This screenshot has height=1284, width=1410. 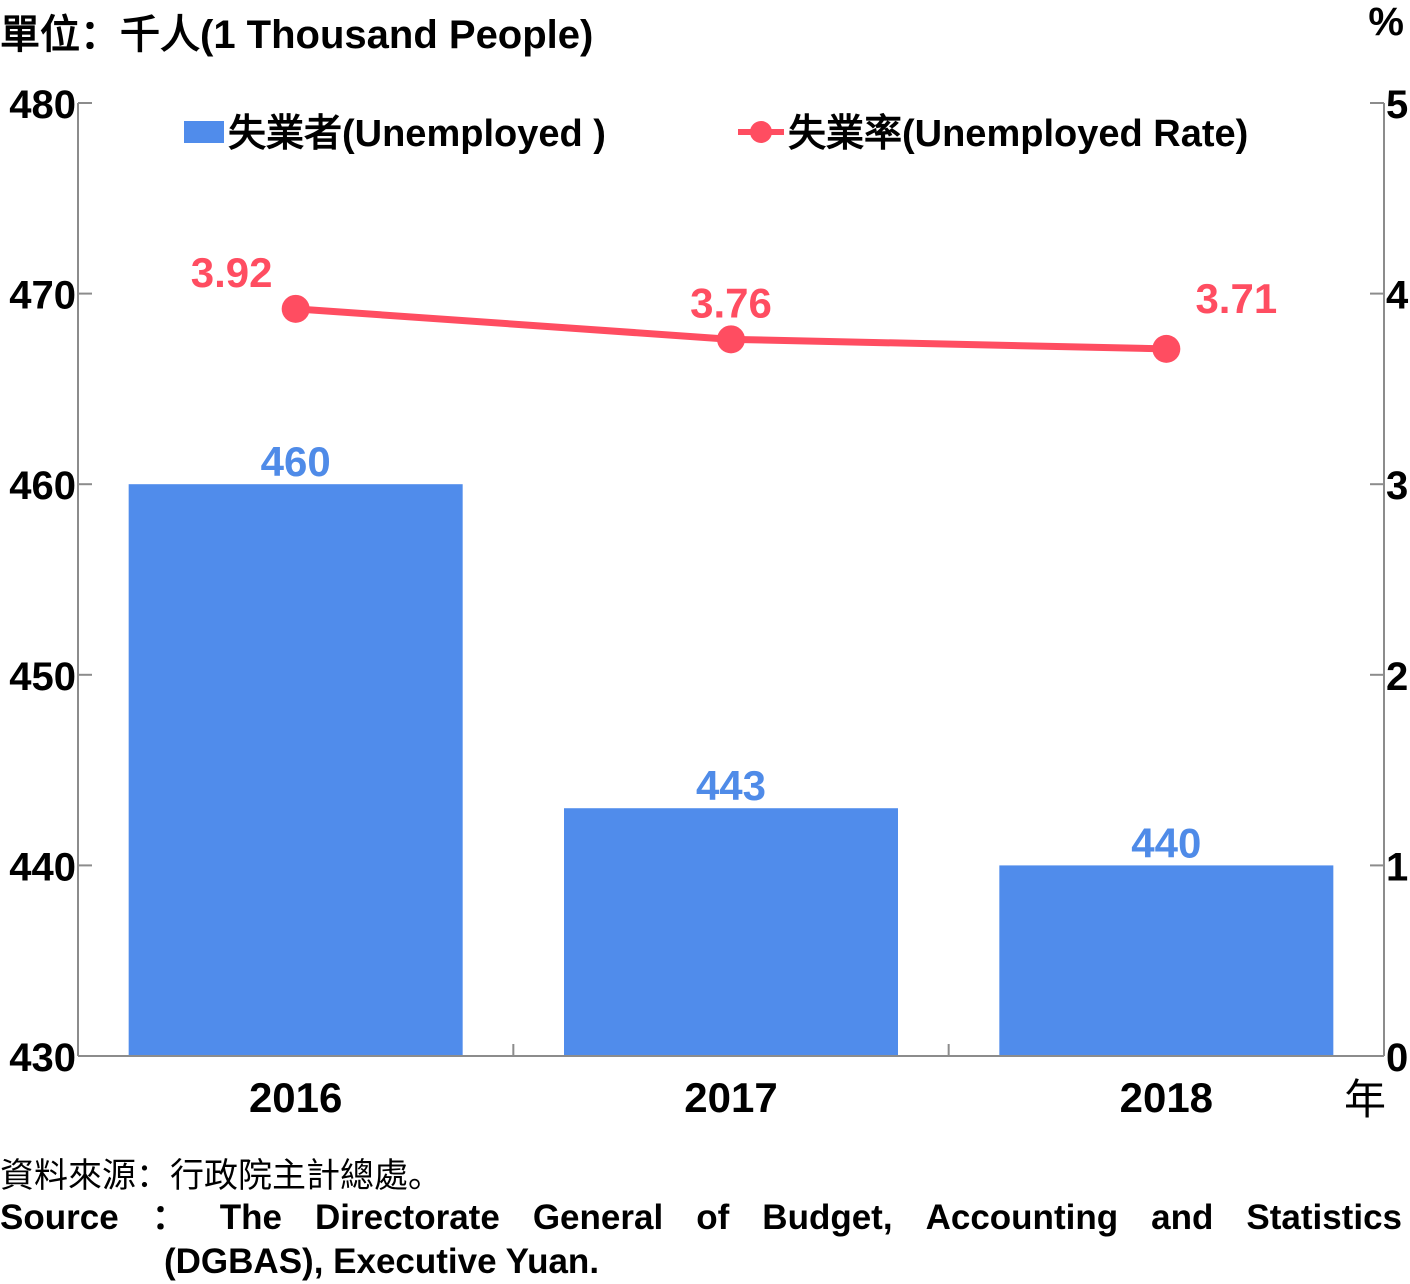 I want to click on left-y-tick-label: 480, so click(x=42, y=105).